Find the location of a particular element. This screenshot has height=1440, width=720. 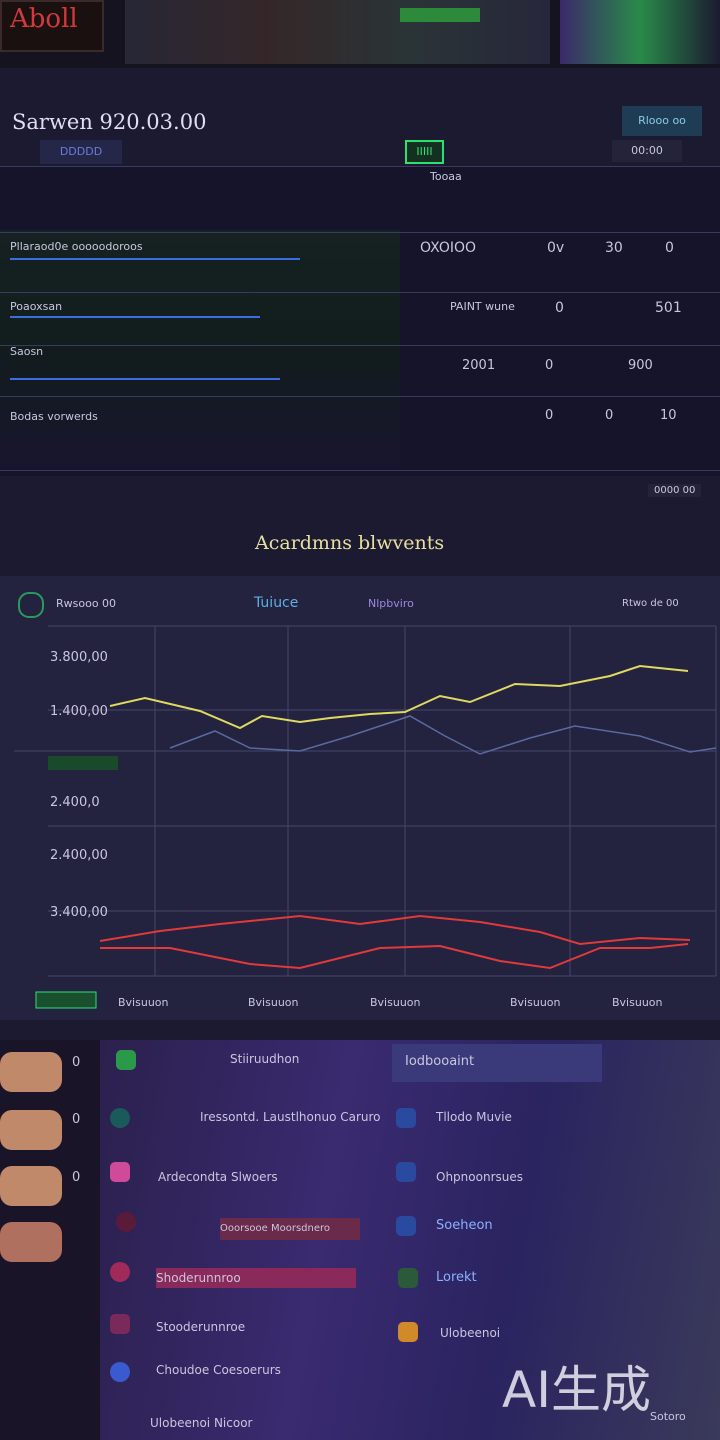

header-info: Rlooo oo is located at coordinates (662, 121).